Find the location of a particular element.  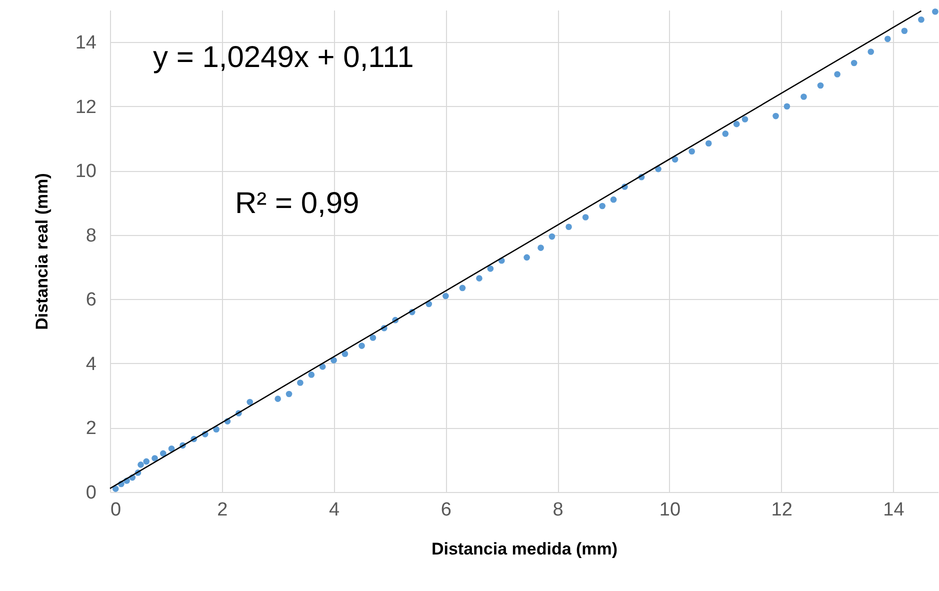

x-tick-label: 14 is located at coordinates (894, 510).